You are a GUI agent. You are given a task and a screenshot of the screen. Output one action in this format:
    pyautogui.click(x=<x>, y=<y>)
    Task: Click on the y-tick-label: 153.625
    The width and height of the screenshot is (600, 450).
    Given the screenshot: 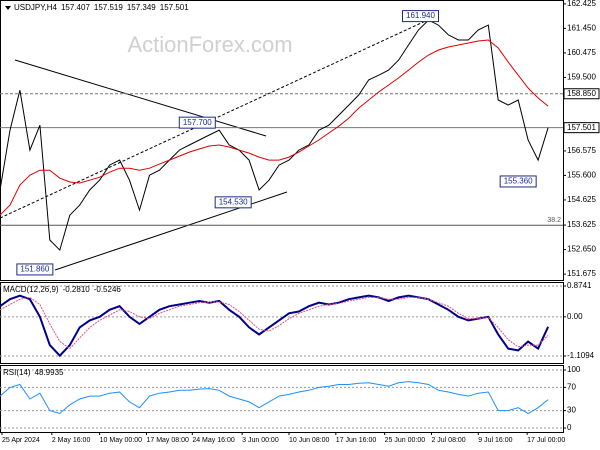 What is the action you would take?
    pyautogui.click(x=581, y=224)
    